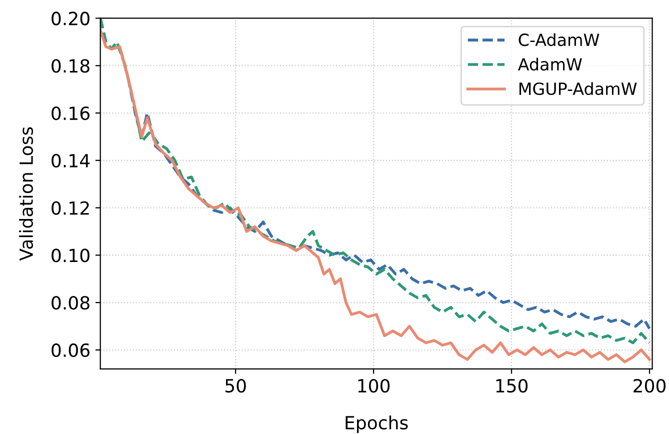 This screenshot has width=669, height=434. Describe the element at coordinates (377, 425) in the screenshot. I see `x-axis-title: Epochs` at that location.